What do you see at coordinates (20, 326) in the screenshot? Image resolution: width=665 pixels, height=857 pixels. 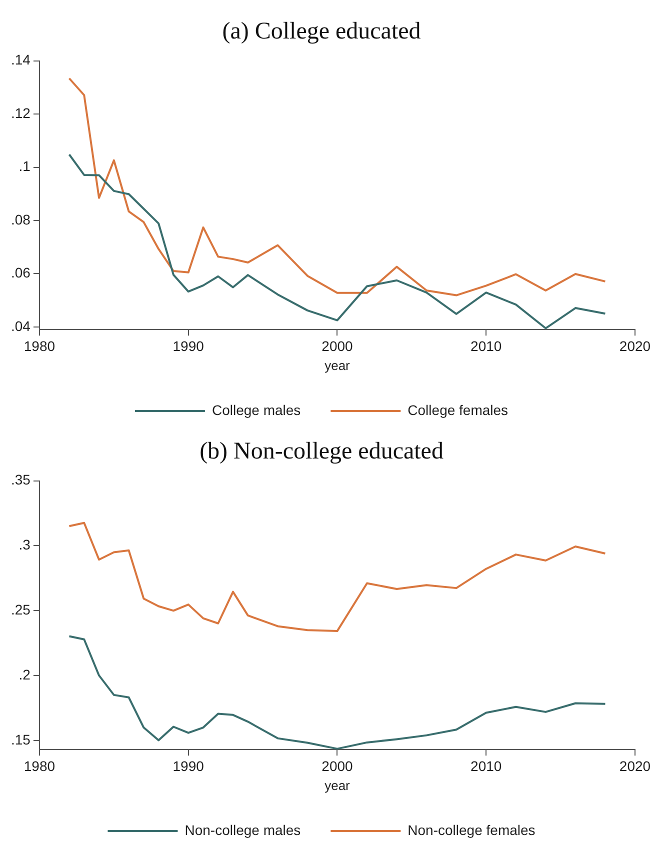 I see `y-tick-label: .04` at bounding box center [20, 326].